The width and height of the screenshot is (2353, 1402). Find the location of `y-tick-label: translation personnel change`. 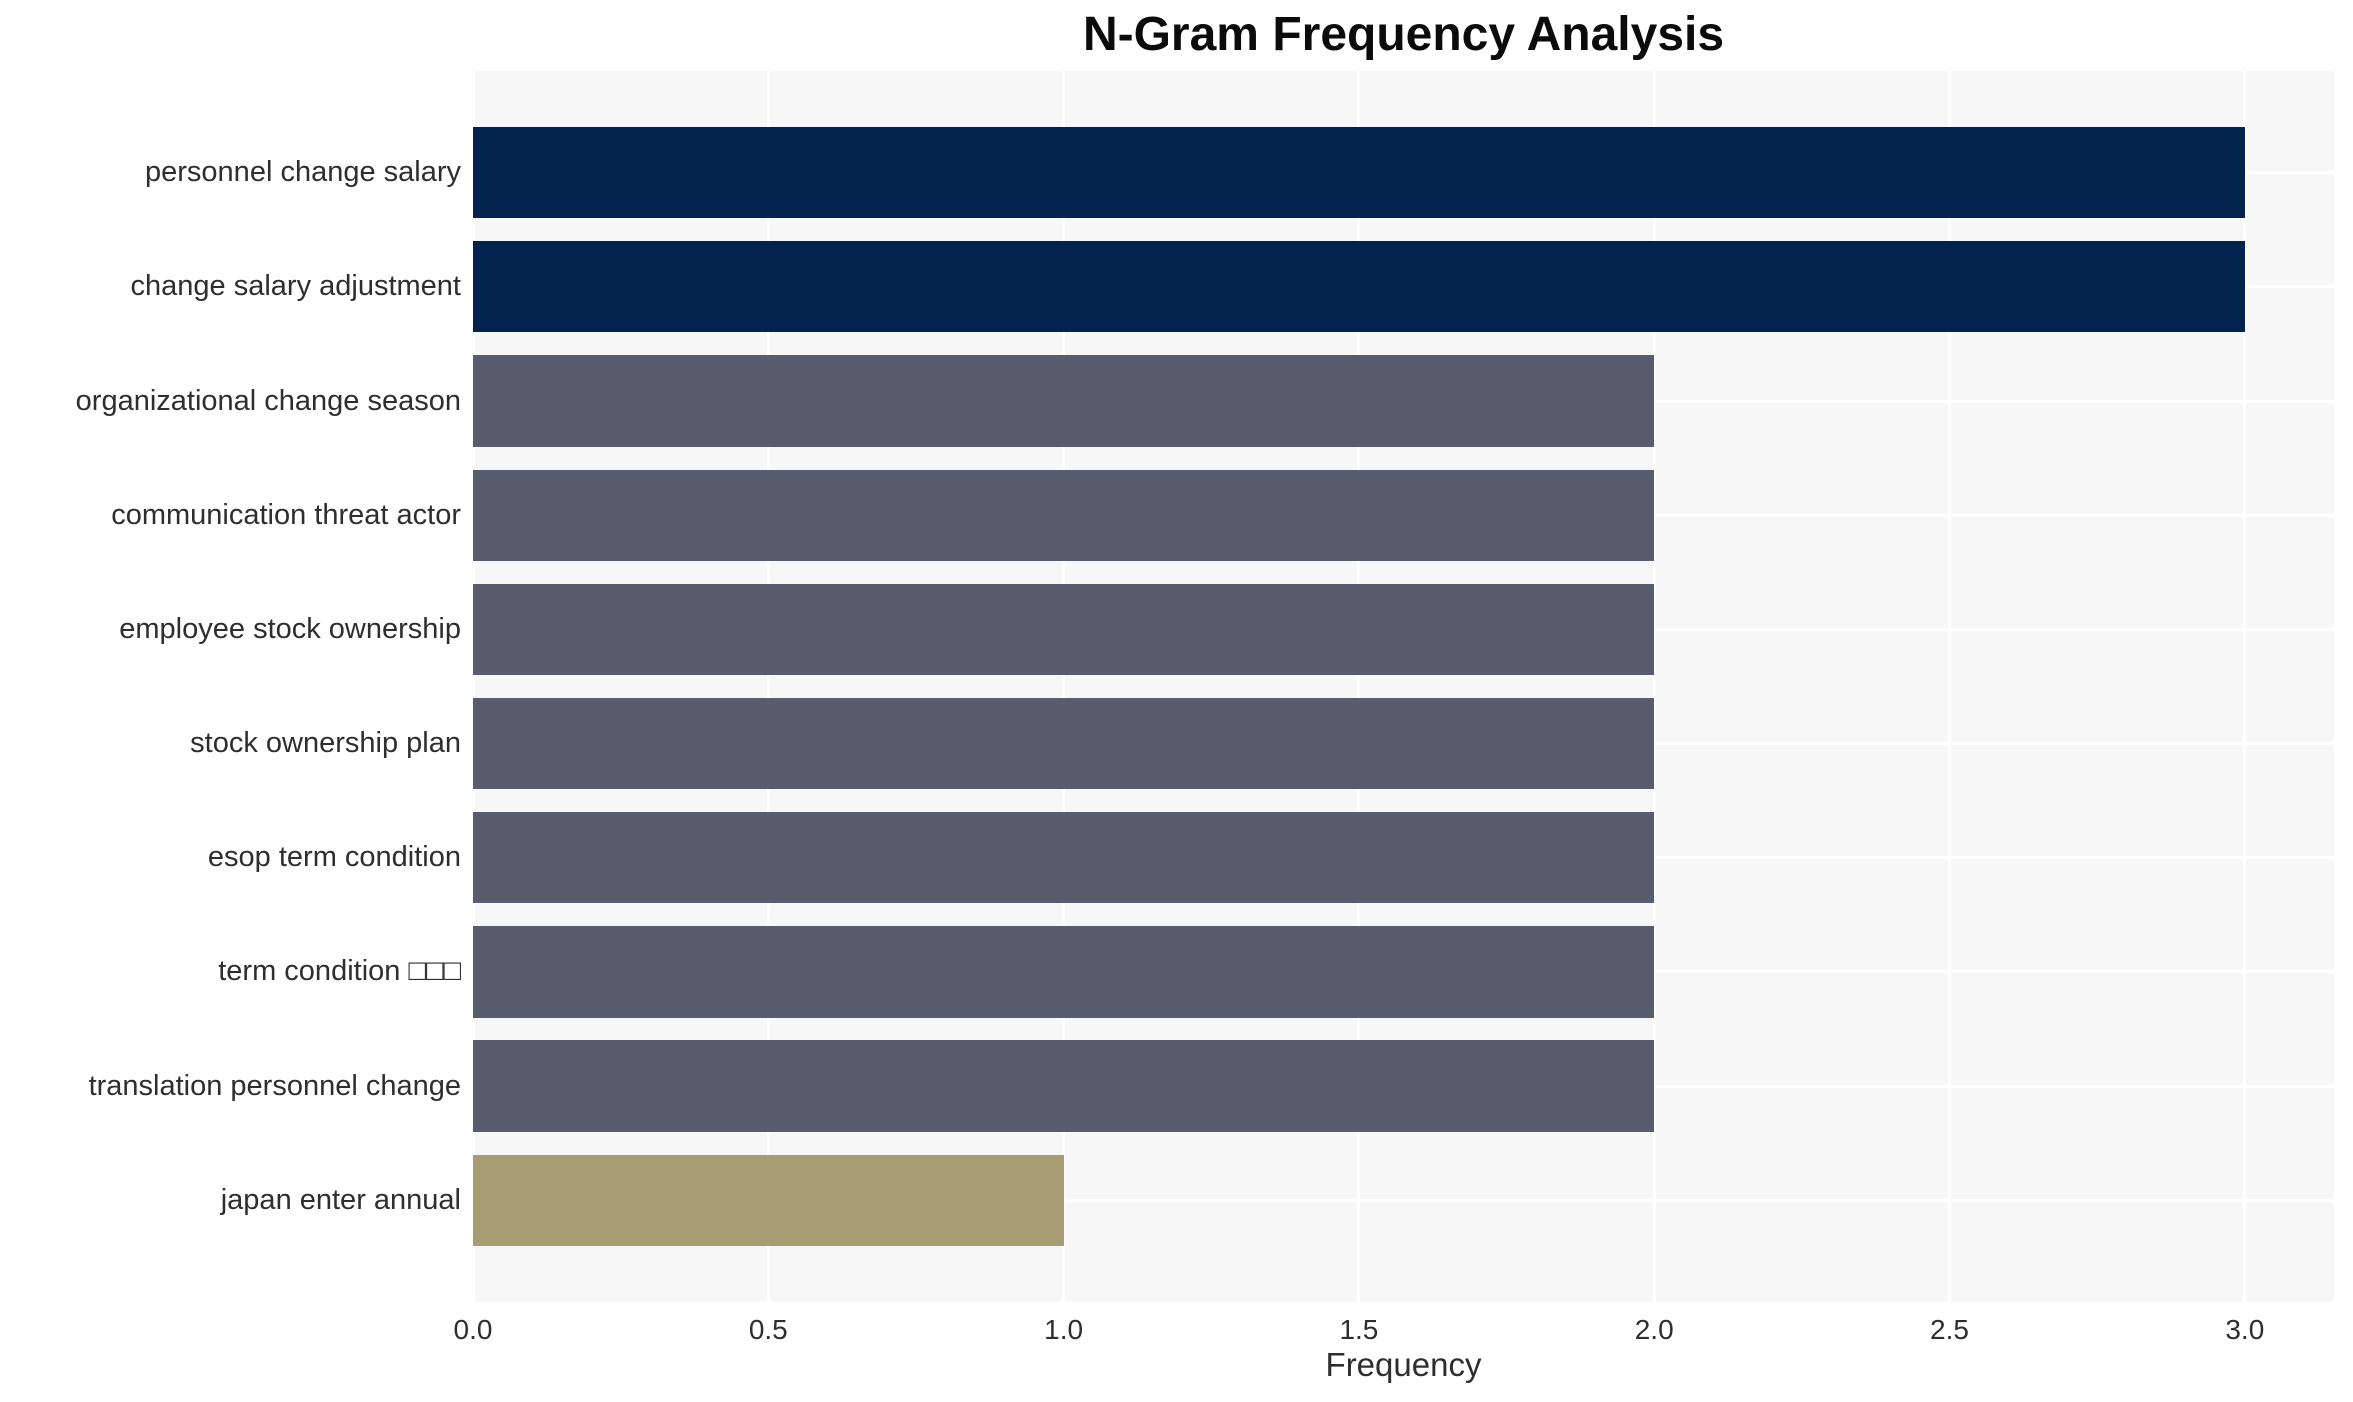

y-tick-label: translation personnel change is located at coordinates (274, 1085).